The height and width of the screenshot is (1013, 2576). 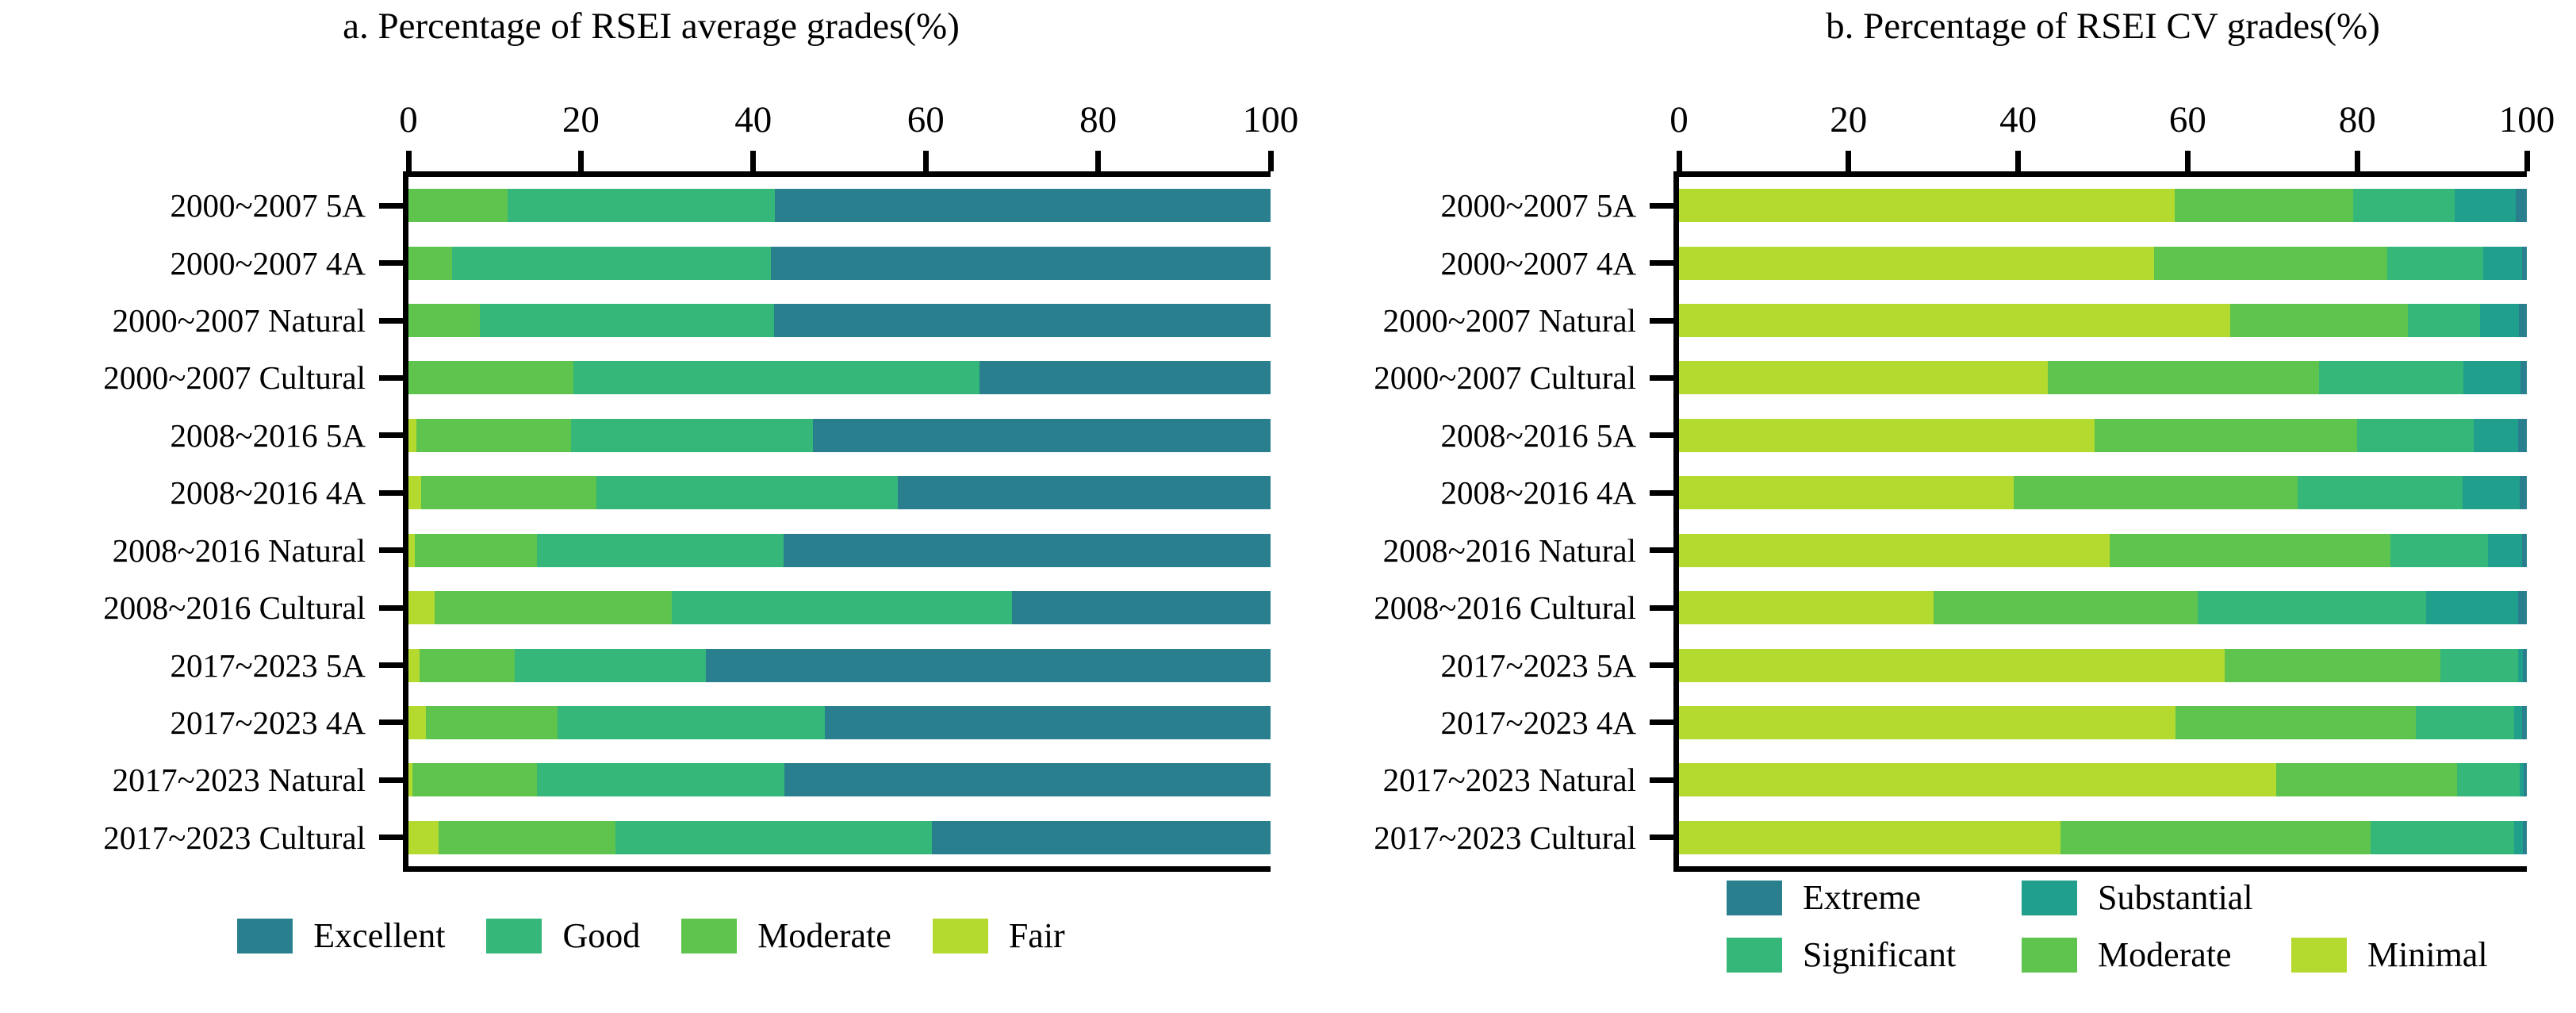 What do you see at coordinates (239, 780) in the screenshot?
I see `category-label: 2017~2023 Natural` at bounding box center [239, 780].